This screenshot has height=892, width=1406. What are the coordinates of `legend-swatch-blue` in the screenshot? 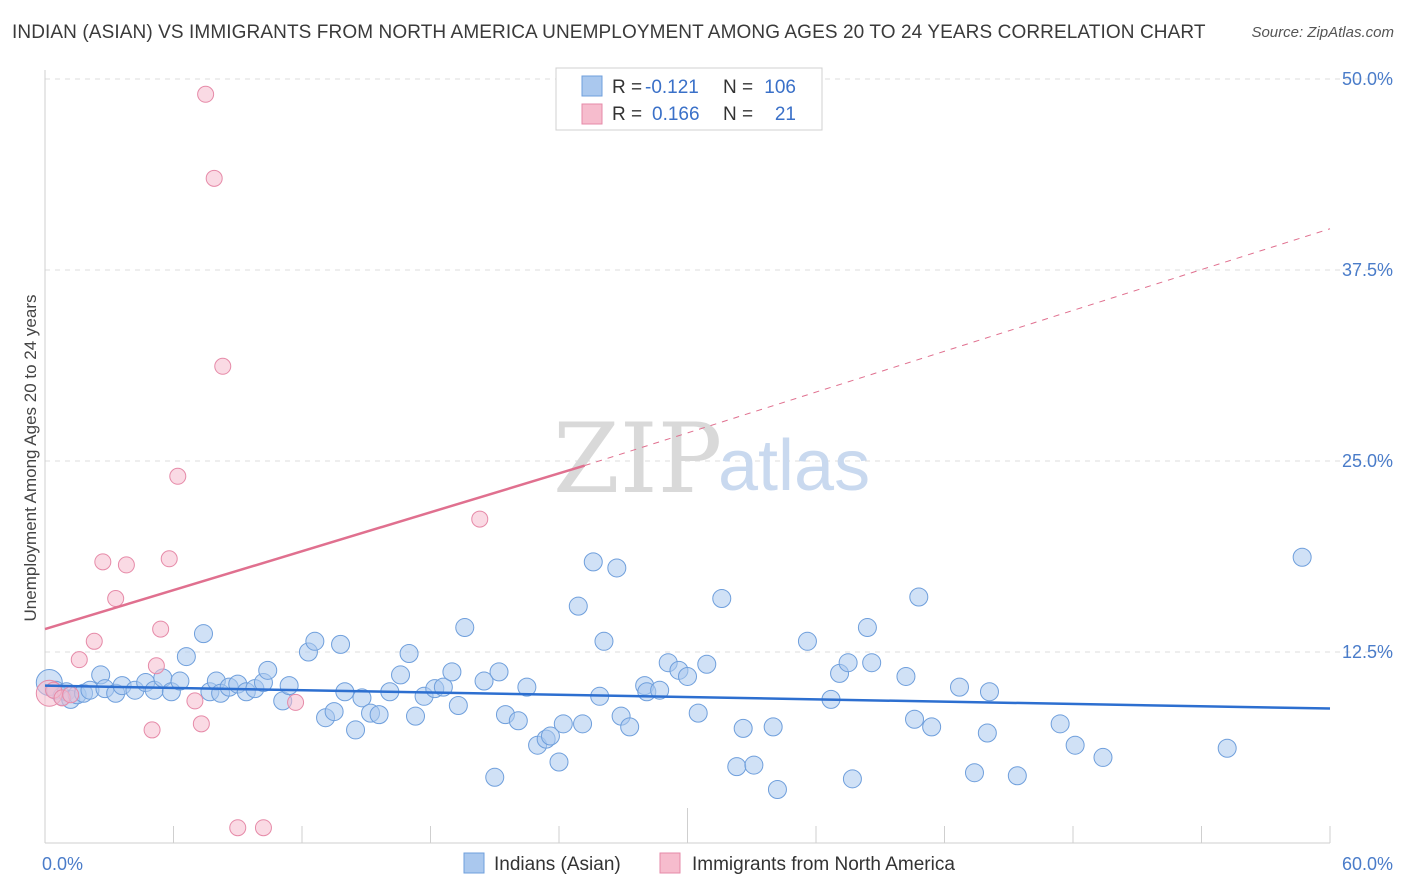 It's located at (592, 86).